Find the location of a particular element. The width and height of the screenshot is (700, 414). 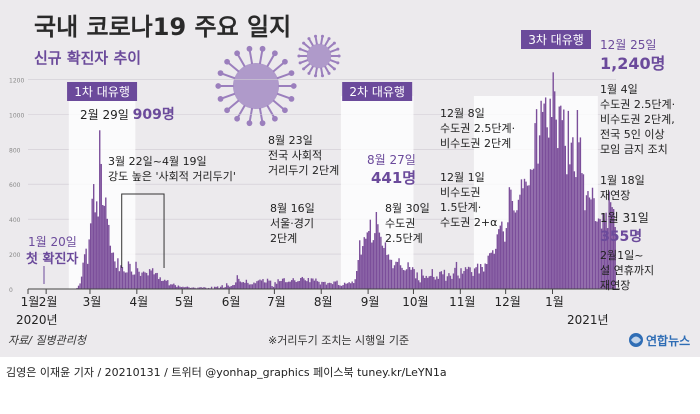

month-label: 9월 is located at coordinates (370, 302).